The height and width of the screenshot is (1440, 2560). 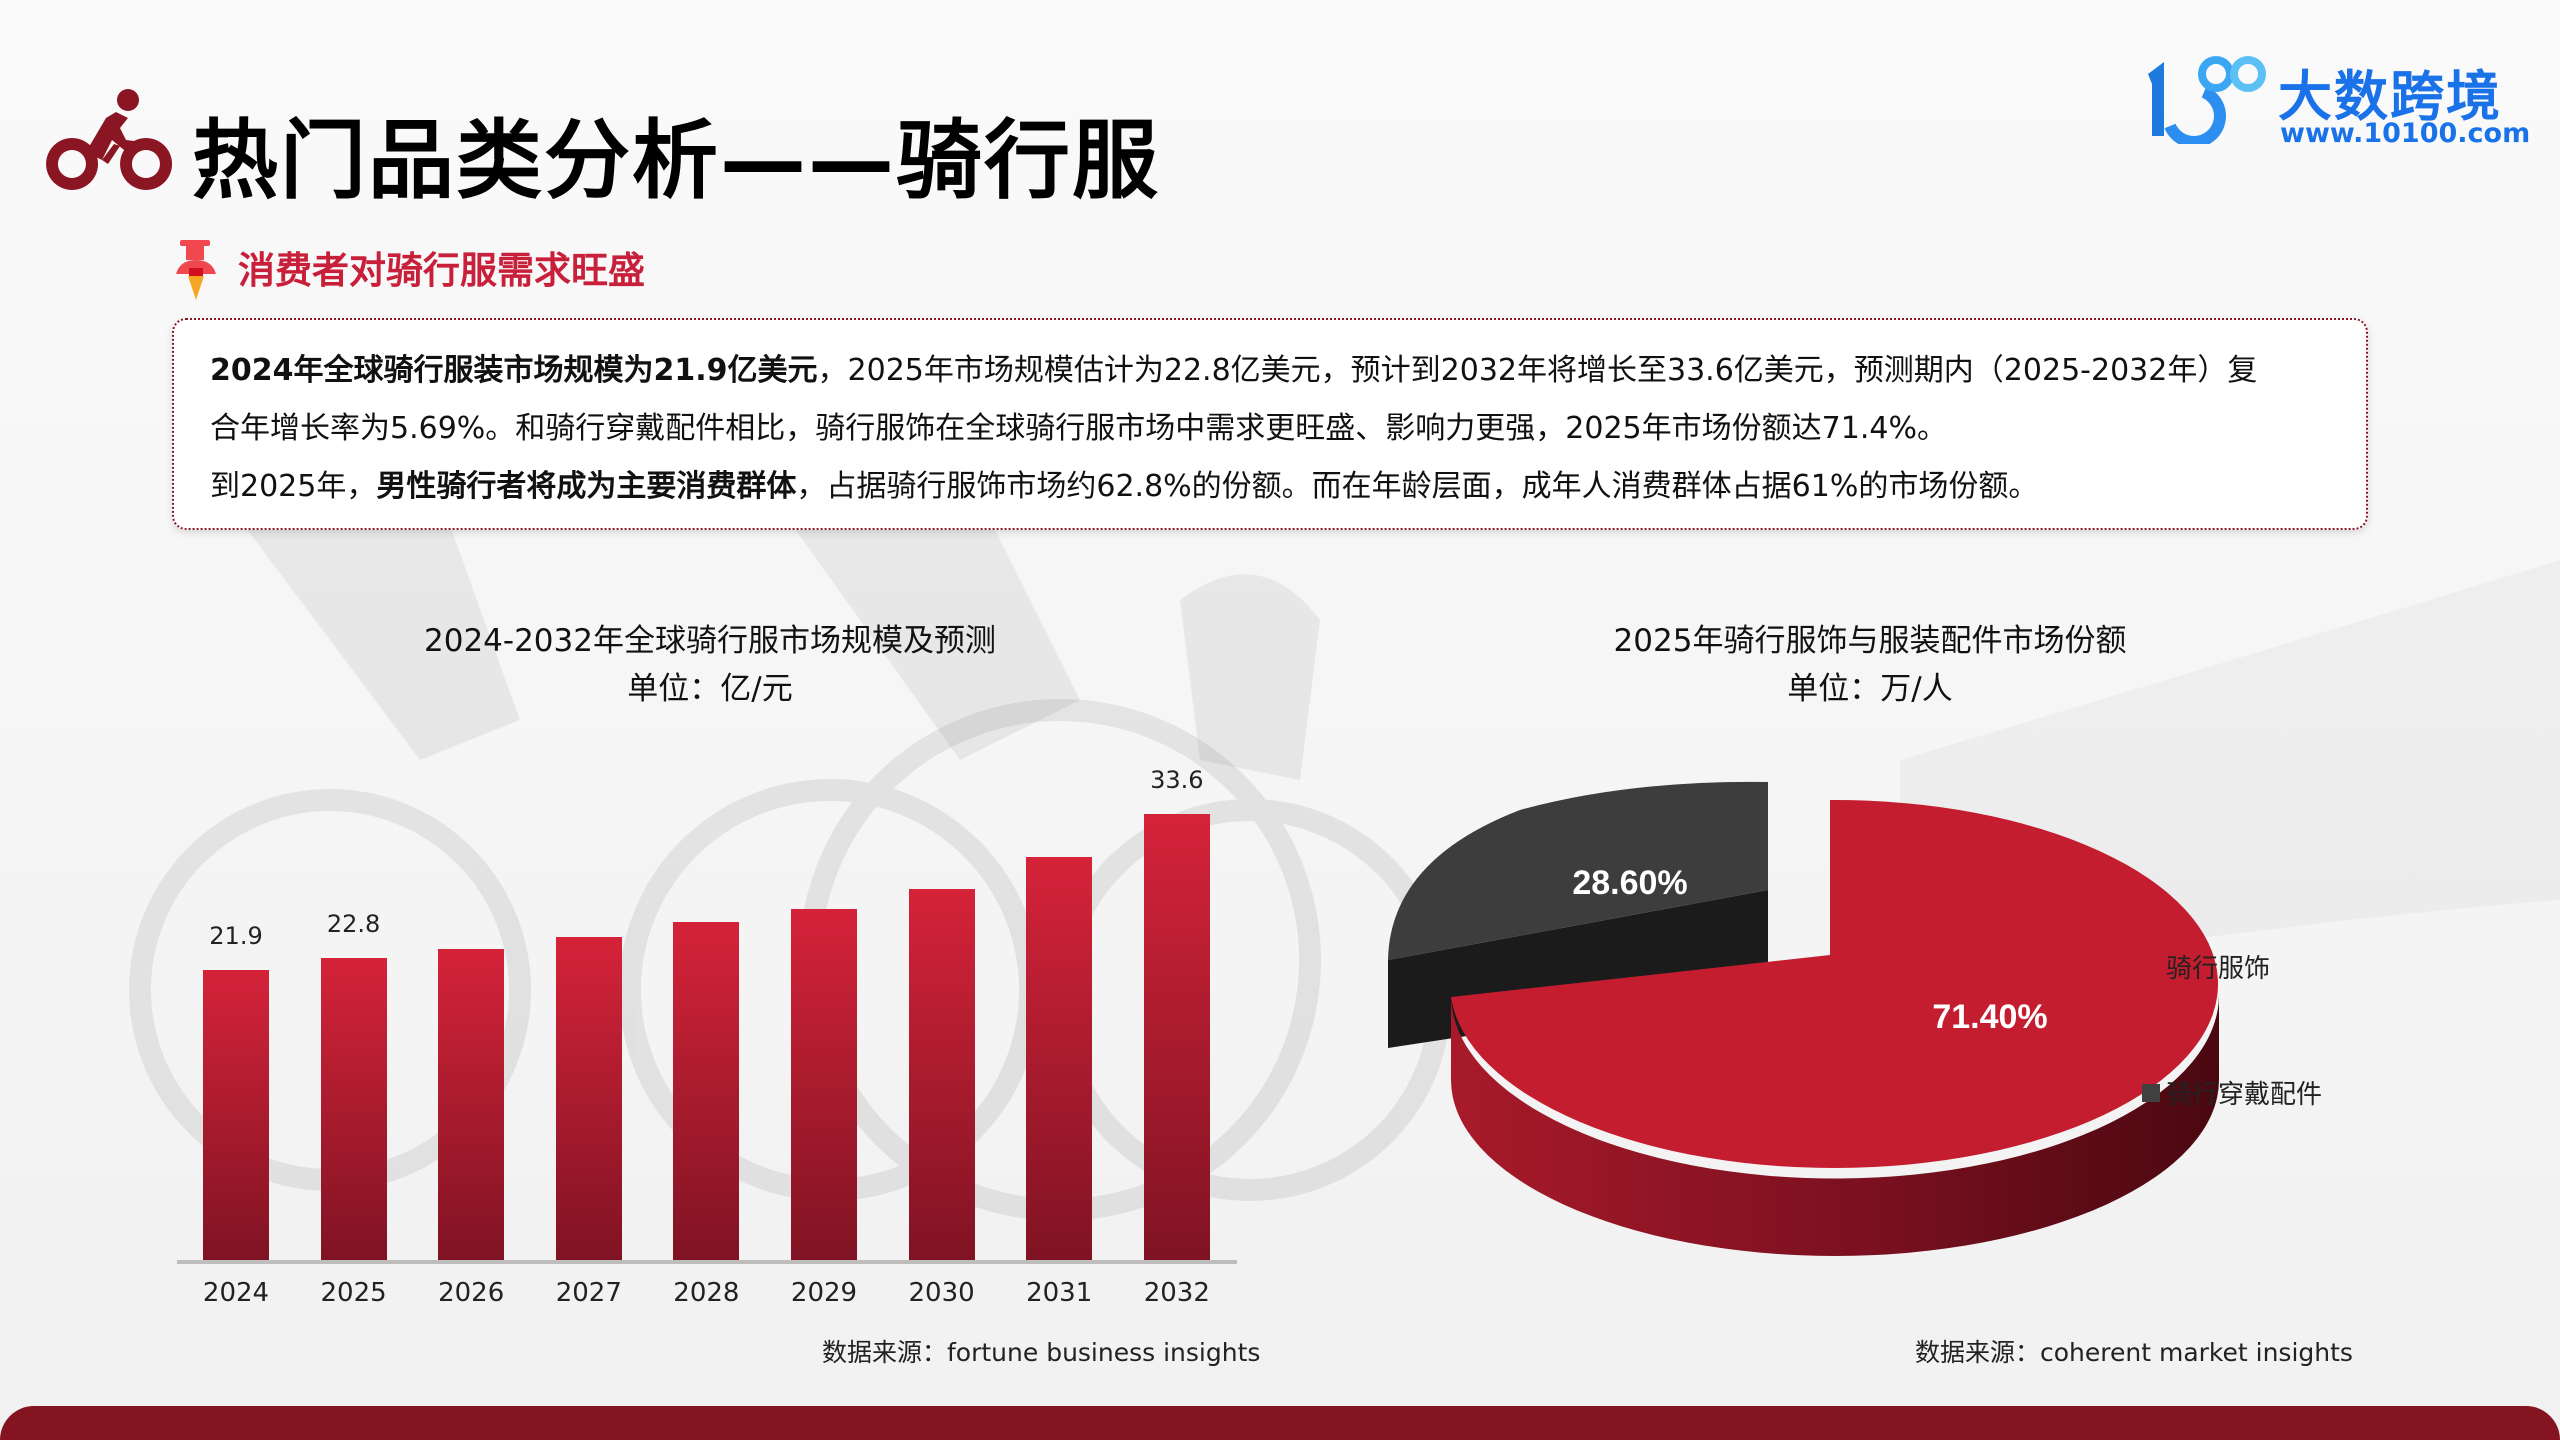 I want to click on section-heading: 消费者对骑行服需求旺盛, so click(x=441, y=270).